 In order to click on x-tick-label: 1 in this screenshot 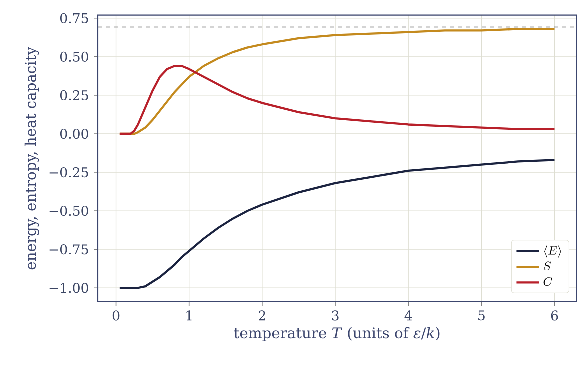, I will do `click(189, 315)`.